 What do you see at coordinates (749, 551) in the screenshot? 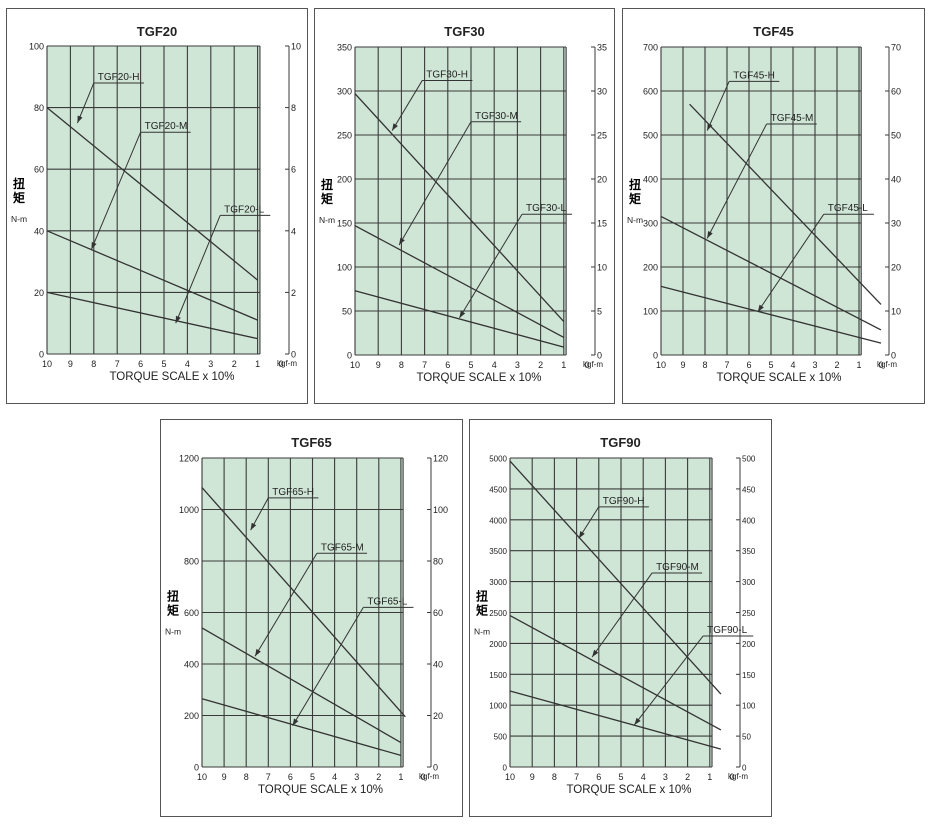
I see `y2-tick-label: 350` at bounding box center [749, 551].